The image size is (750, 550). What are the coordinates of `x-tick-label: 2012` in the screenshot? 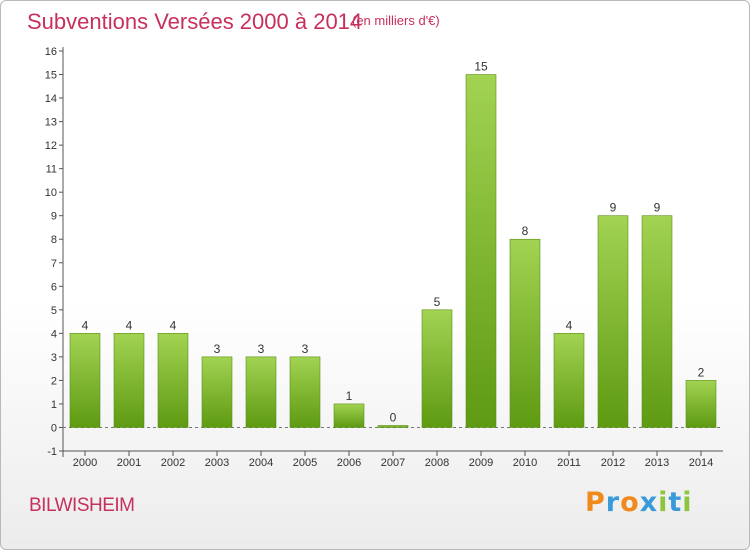 It's located at (613, 463).